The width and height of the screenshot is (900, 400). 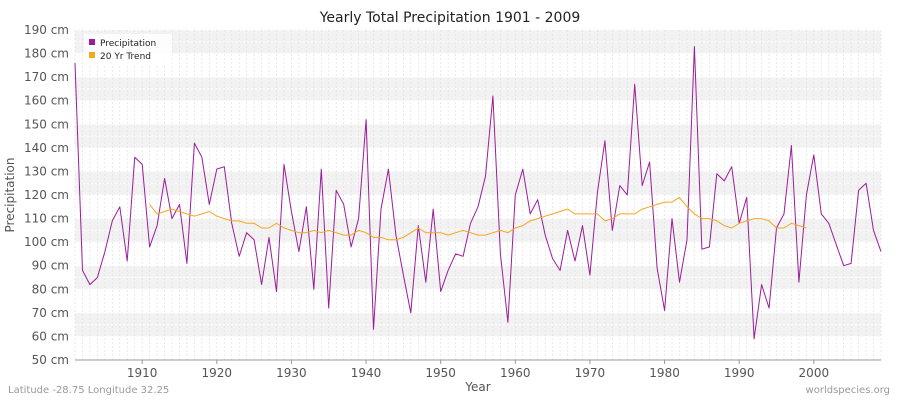 What do you see at coordinates (92, 42) in the screenshot?
I see `legend-swatch-precipitation` at bounding box center [92, 42].